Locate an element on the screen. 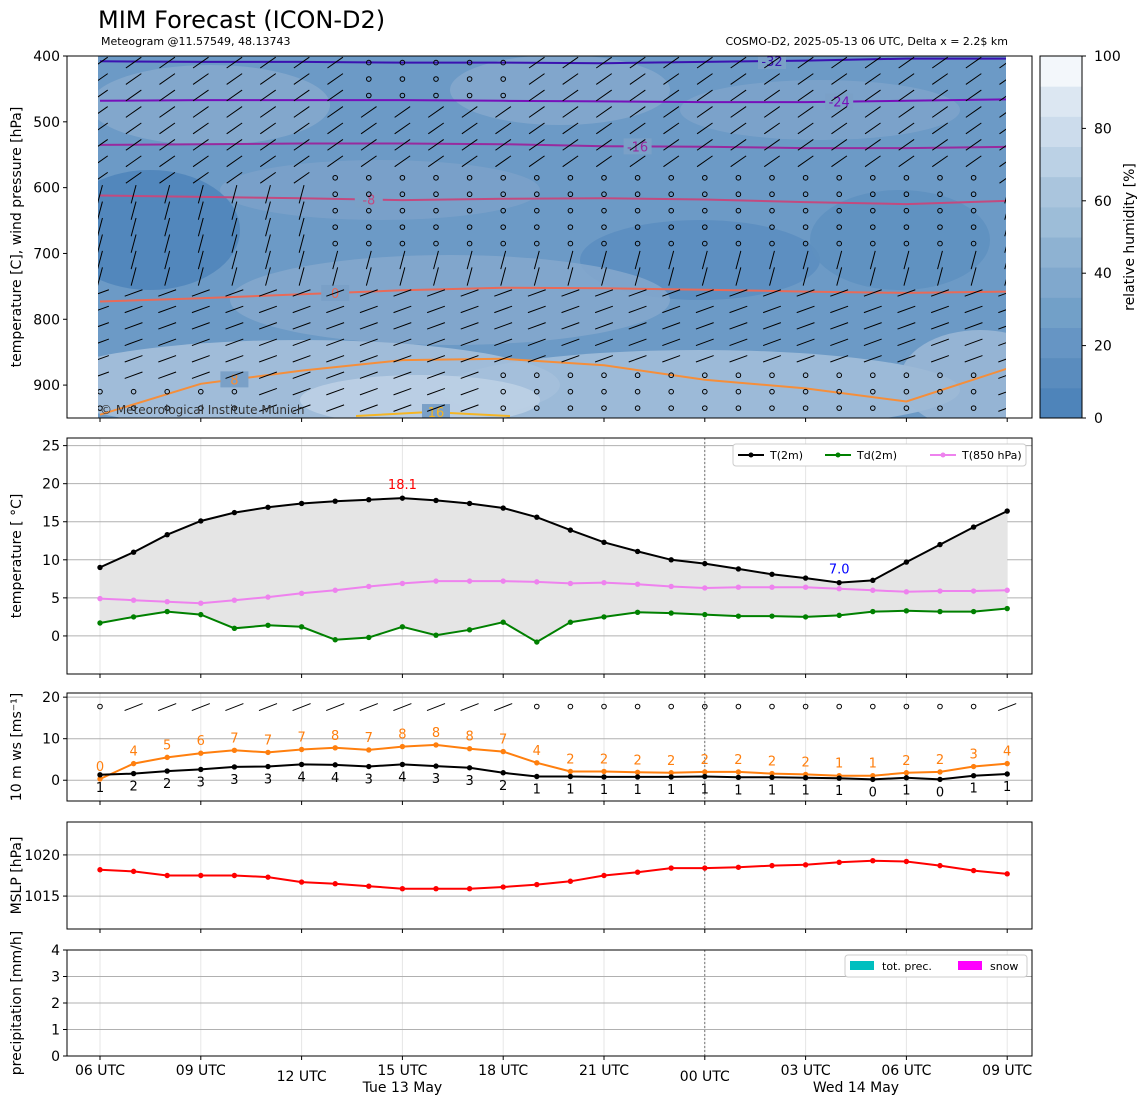  legend-swatch-marker is located at coordinates (838, 455).